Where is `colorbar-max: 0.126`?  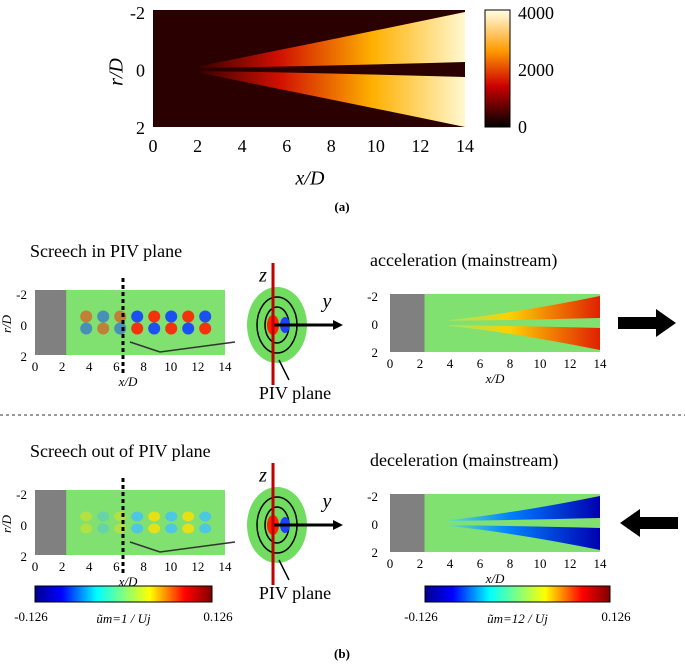 colorbar-max: 0.126 is located at coordinates (218, 616).